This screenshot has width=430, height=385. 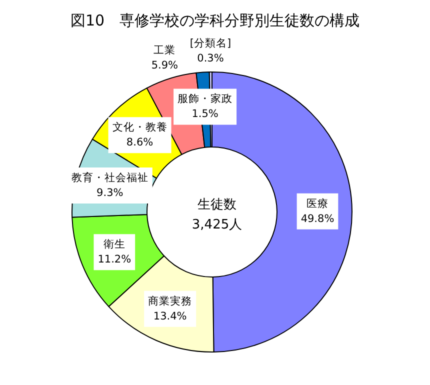 What do you see at coordinates (164, 66) in the screenshot?
I see `data-label: 5.9%` at bounding box center [164, 66].